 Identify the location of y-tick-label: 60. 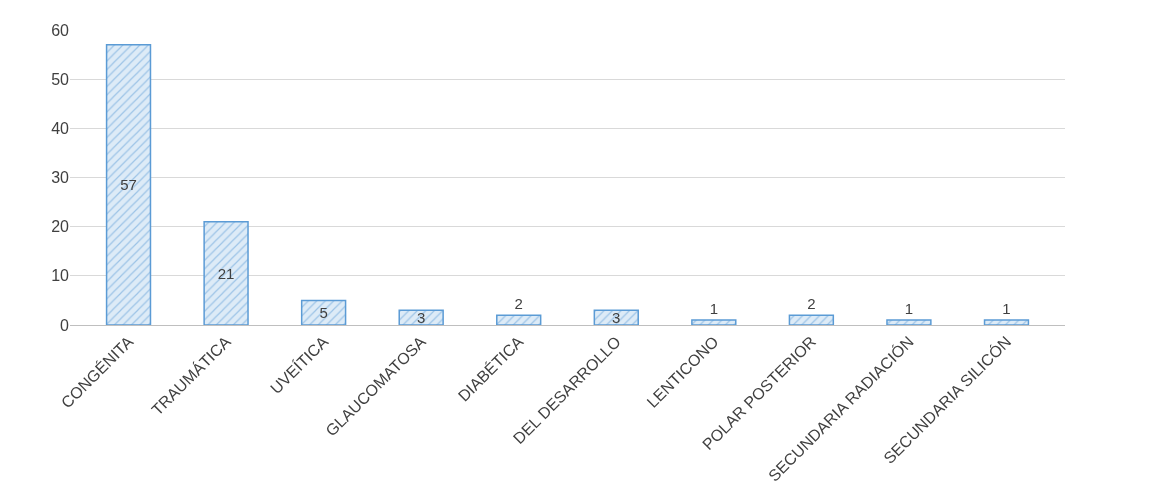
(60, 30).